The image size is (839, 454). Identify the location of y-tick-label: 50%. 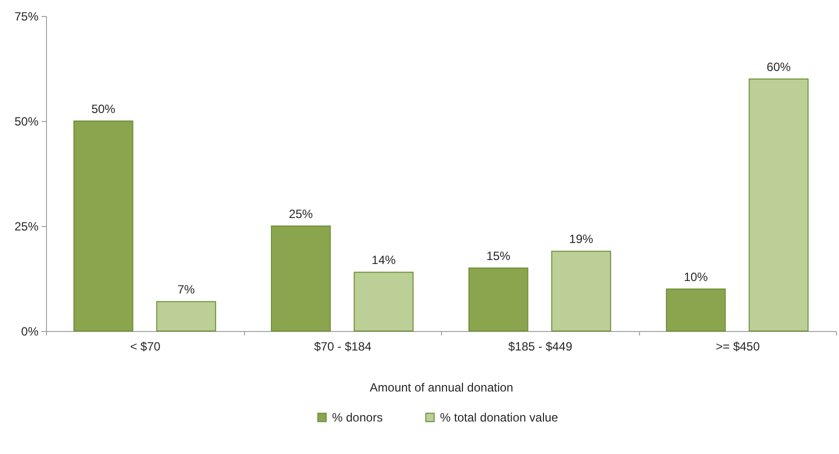
(26, 121).